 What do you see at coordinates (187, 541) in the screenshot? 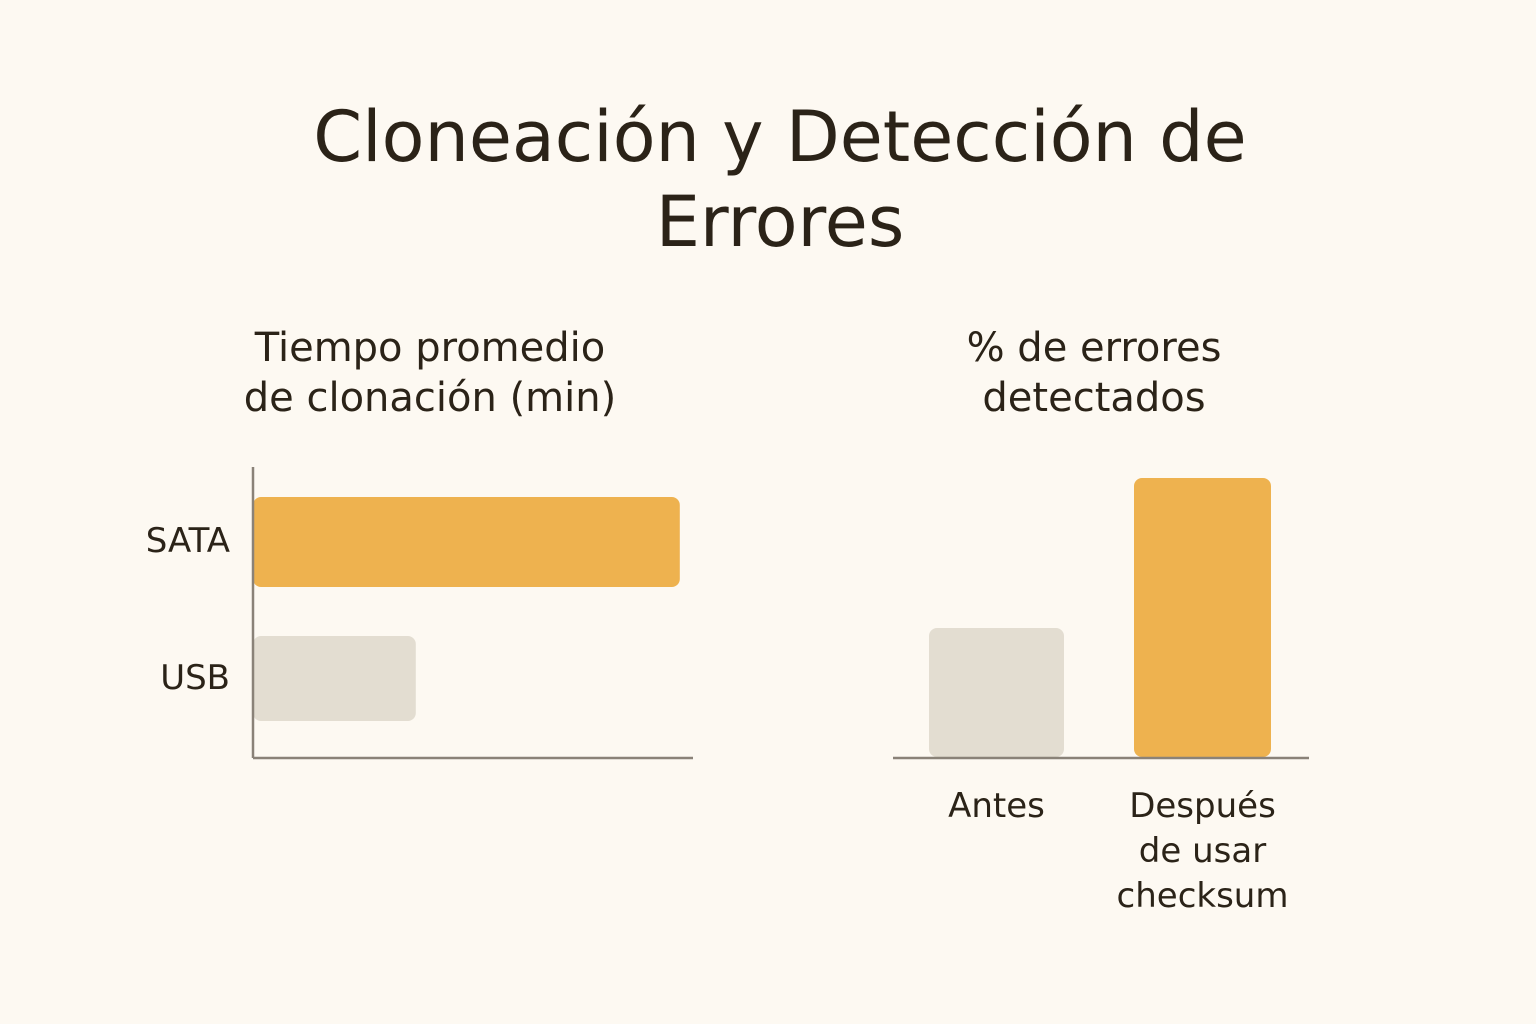
I see `y-tick-label: SATA` at bounding box center [187, 541].